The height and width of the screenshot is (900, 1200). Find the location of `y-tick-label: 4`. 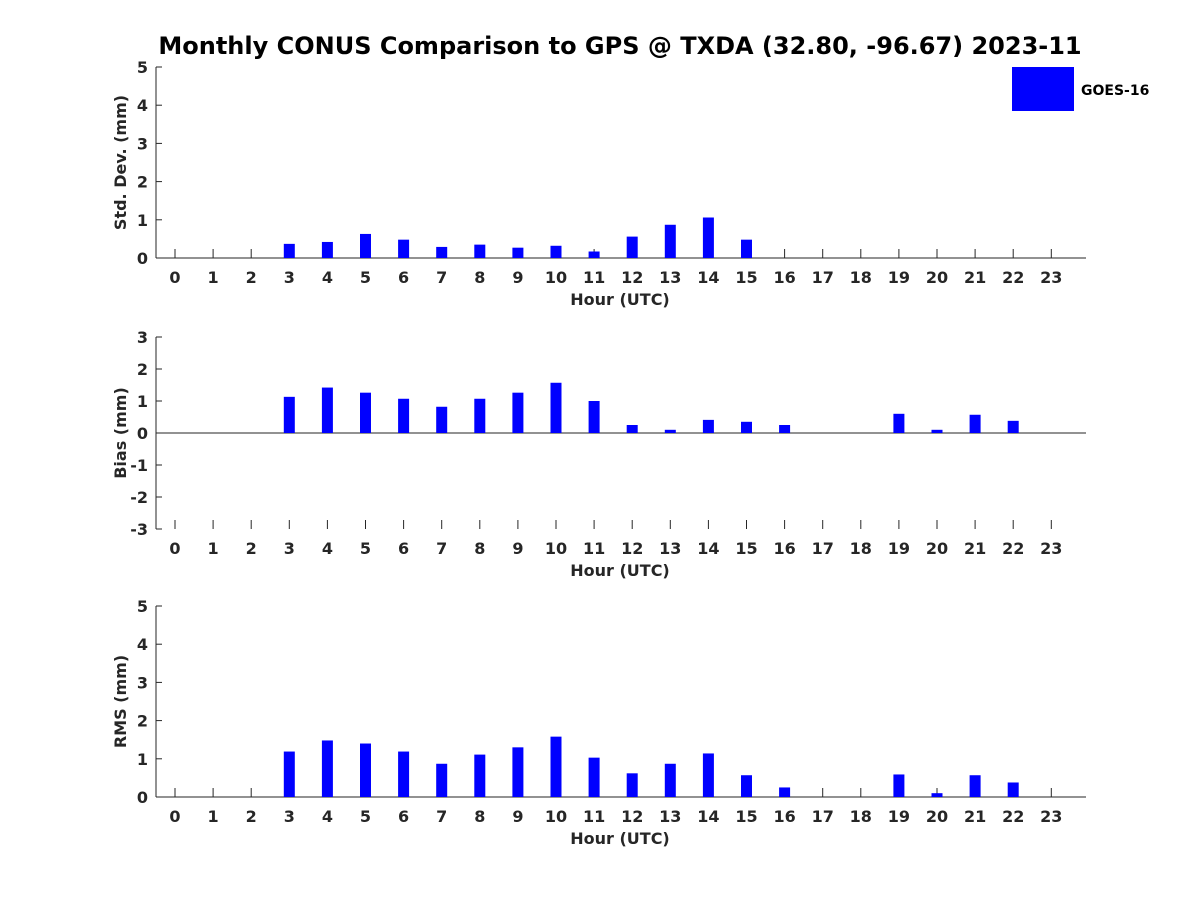

y-tick-label: 4 is located at coordinates (142, 644).